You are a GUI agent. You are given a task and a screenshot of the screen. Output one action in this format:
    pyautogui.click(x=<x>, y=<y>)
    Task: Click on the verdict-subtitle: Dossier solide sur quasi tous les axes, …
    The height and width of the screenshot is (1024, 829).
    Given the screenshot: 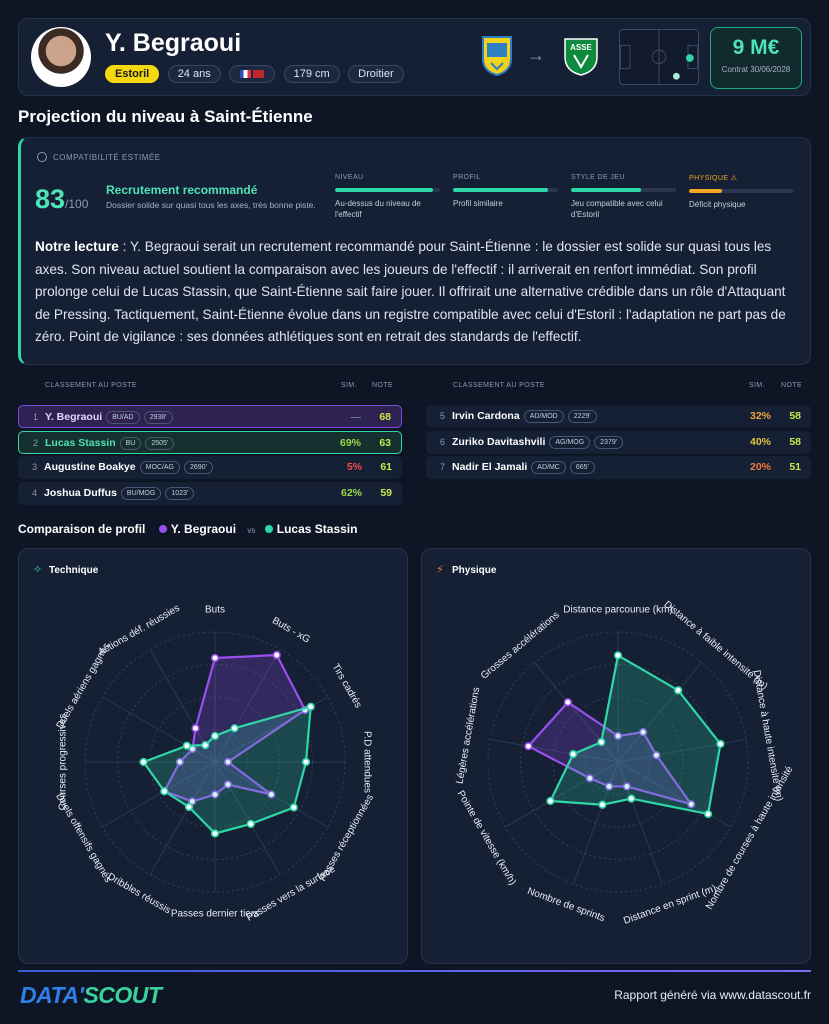 What is the action you would take?
    pyautogui.click(x=211, y=205)
    